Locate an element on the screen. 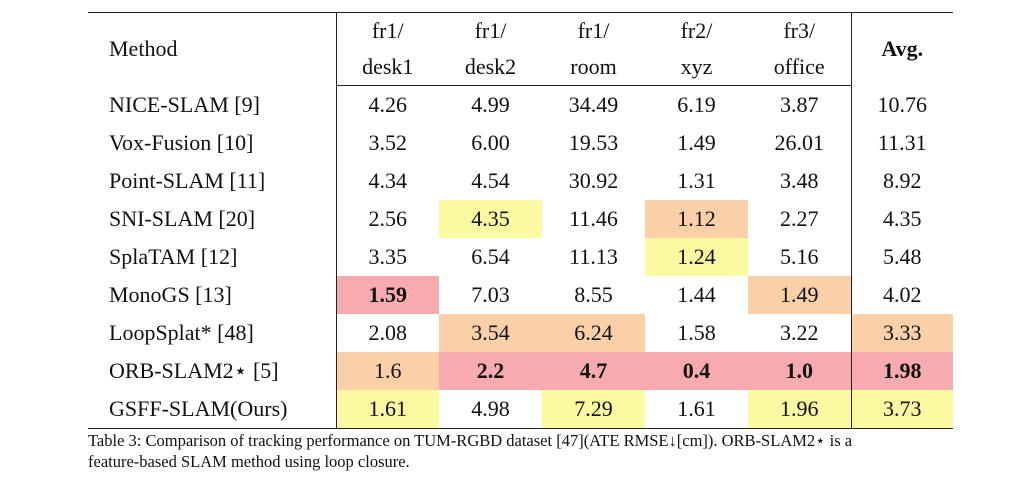 The width and height of the screenshot is (1033, 489). value-cell-third-best: 1.96 is located at coordinates (799, 409).